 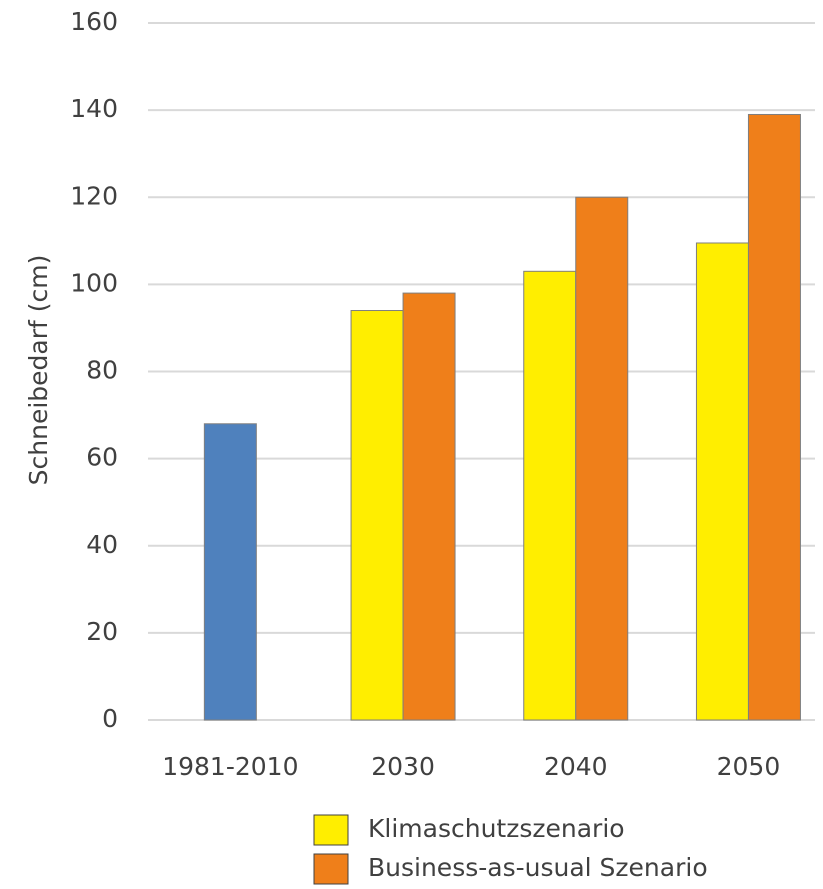 I want to click on y-tick-label: 0, so click(x=110, y=718).